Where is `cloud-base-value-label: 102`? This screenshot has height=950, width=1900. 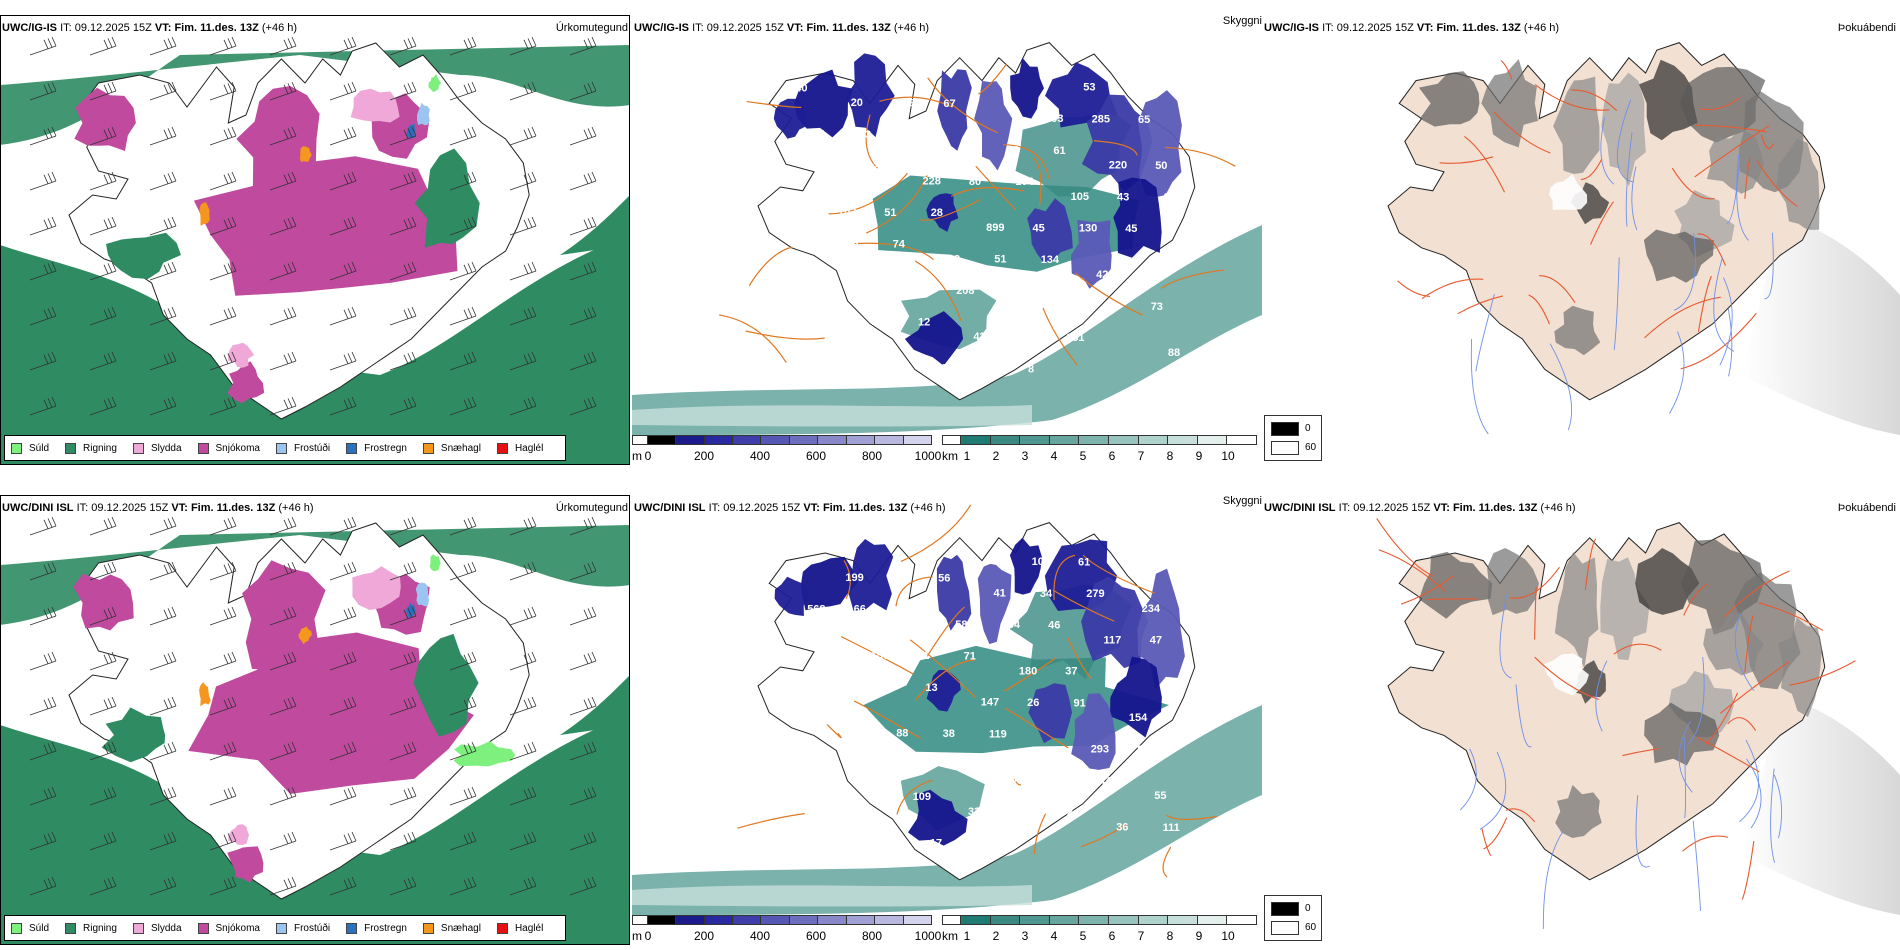
cloud-base-value-label: 102 is located at coordinates (847, 213).